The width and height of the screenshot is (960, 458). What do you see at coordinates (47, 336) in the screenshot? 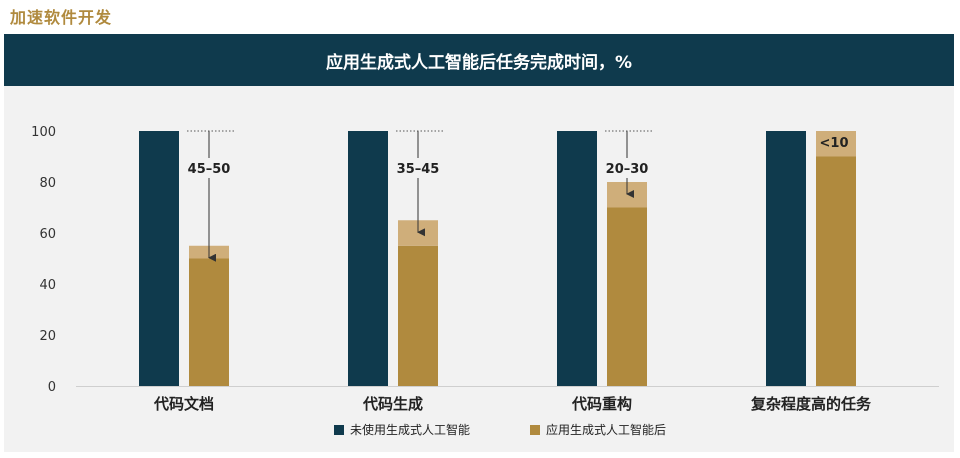
I see `y-tick-label: 20` at bounding box center [47, 336].